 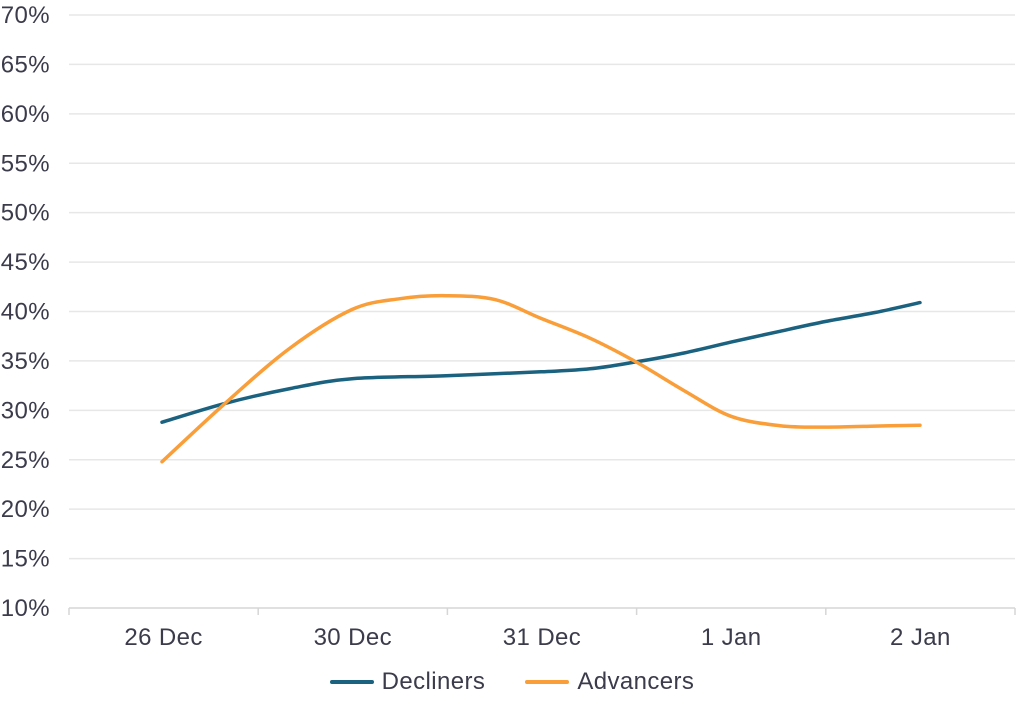 I want to click on legend: Decliners Advancers, so click(x=512, y=682).